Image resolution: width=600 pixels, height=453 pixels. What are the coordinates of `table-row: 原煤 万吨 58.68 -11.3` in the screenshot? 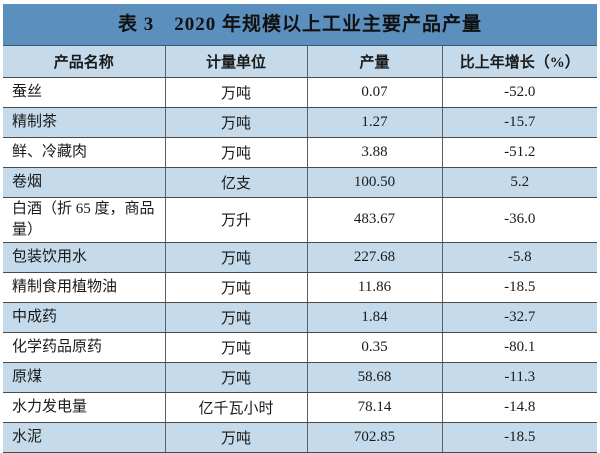 It's located at (300, 377).